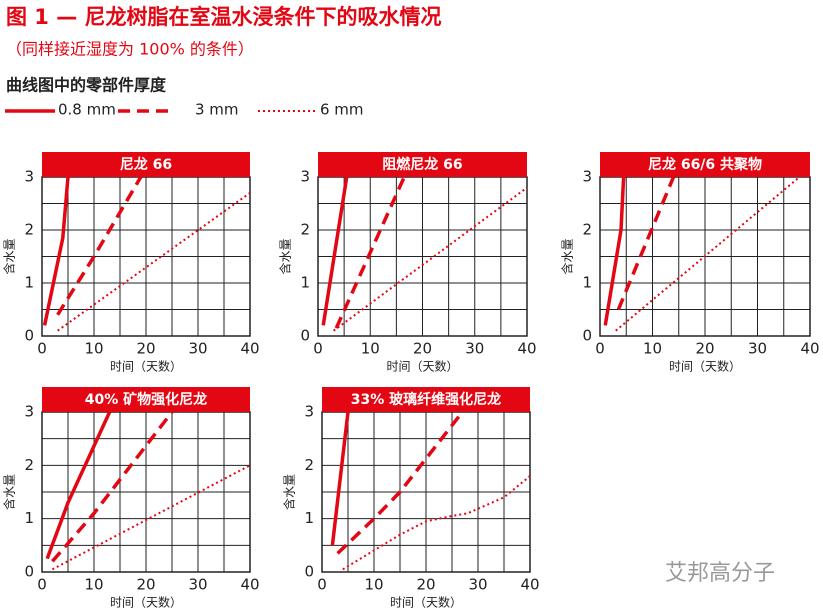 The width and height of the screenshot is (823, 614). What do you see at coordinates (224, 17) in the screenshot?
I see `page-title: 图 1 — 尼龙树脂在室温水浸条件下的吸水情况` at bounding box center [224, 17].